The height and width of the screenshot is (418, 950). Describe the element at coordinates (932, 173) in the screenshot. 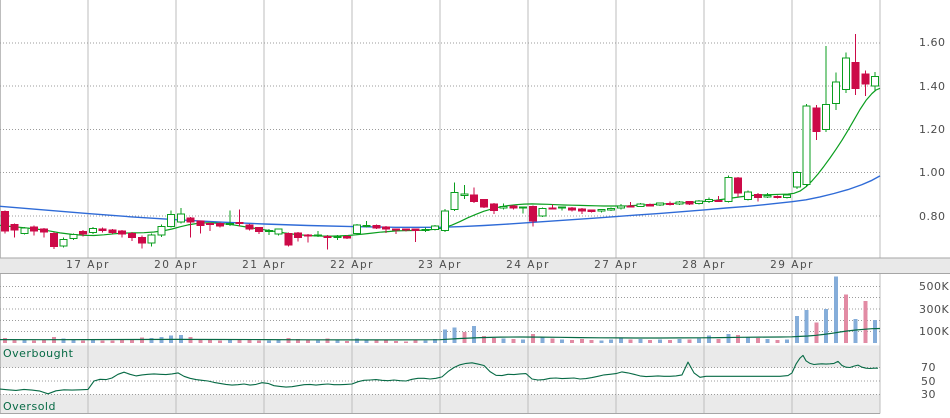

I see `price-axis-label: 1.00` at that location.